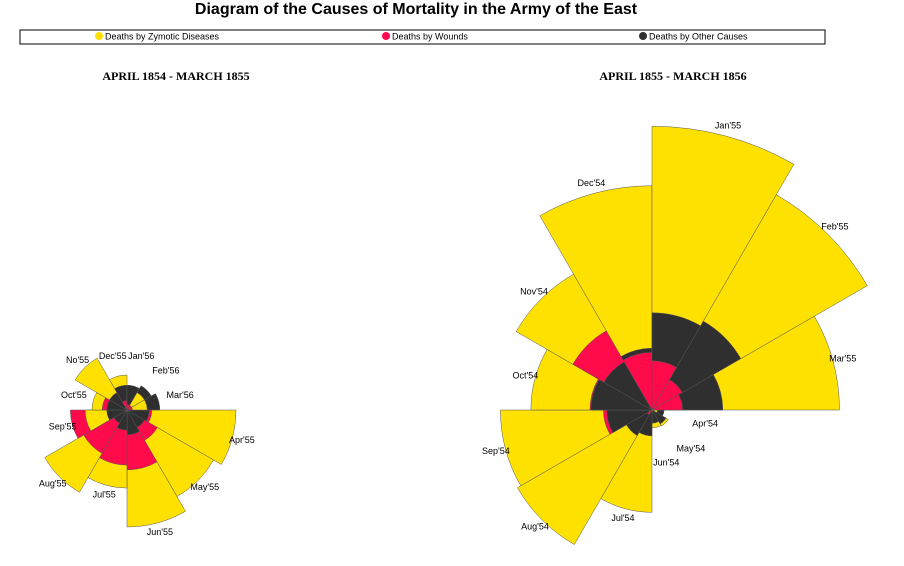 The image size is (904, 566). Describe the element at coordinates (591, 183) in the screenshot. I see `category-label: Dec'54` at that location.